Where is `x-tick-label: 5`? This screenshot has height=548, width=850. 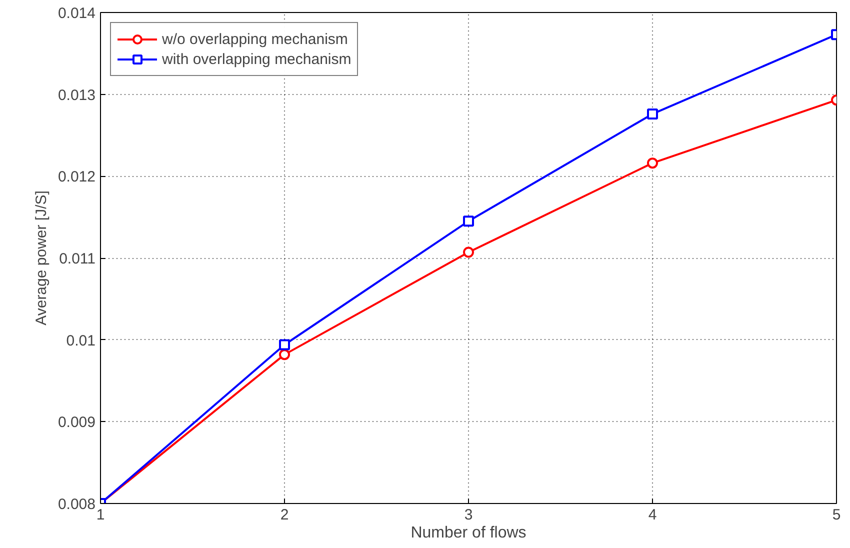
x-tick-label: 5 is located at coordinates (836, 515).